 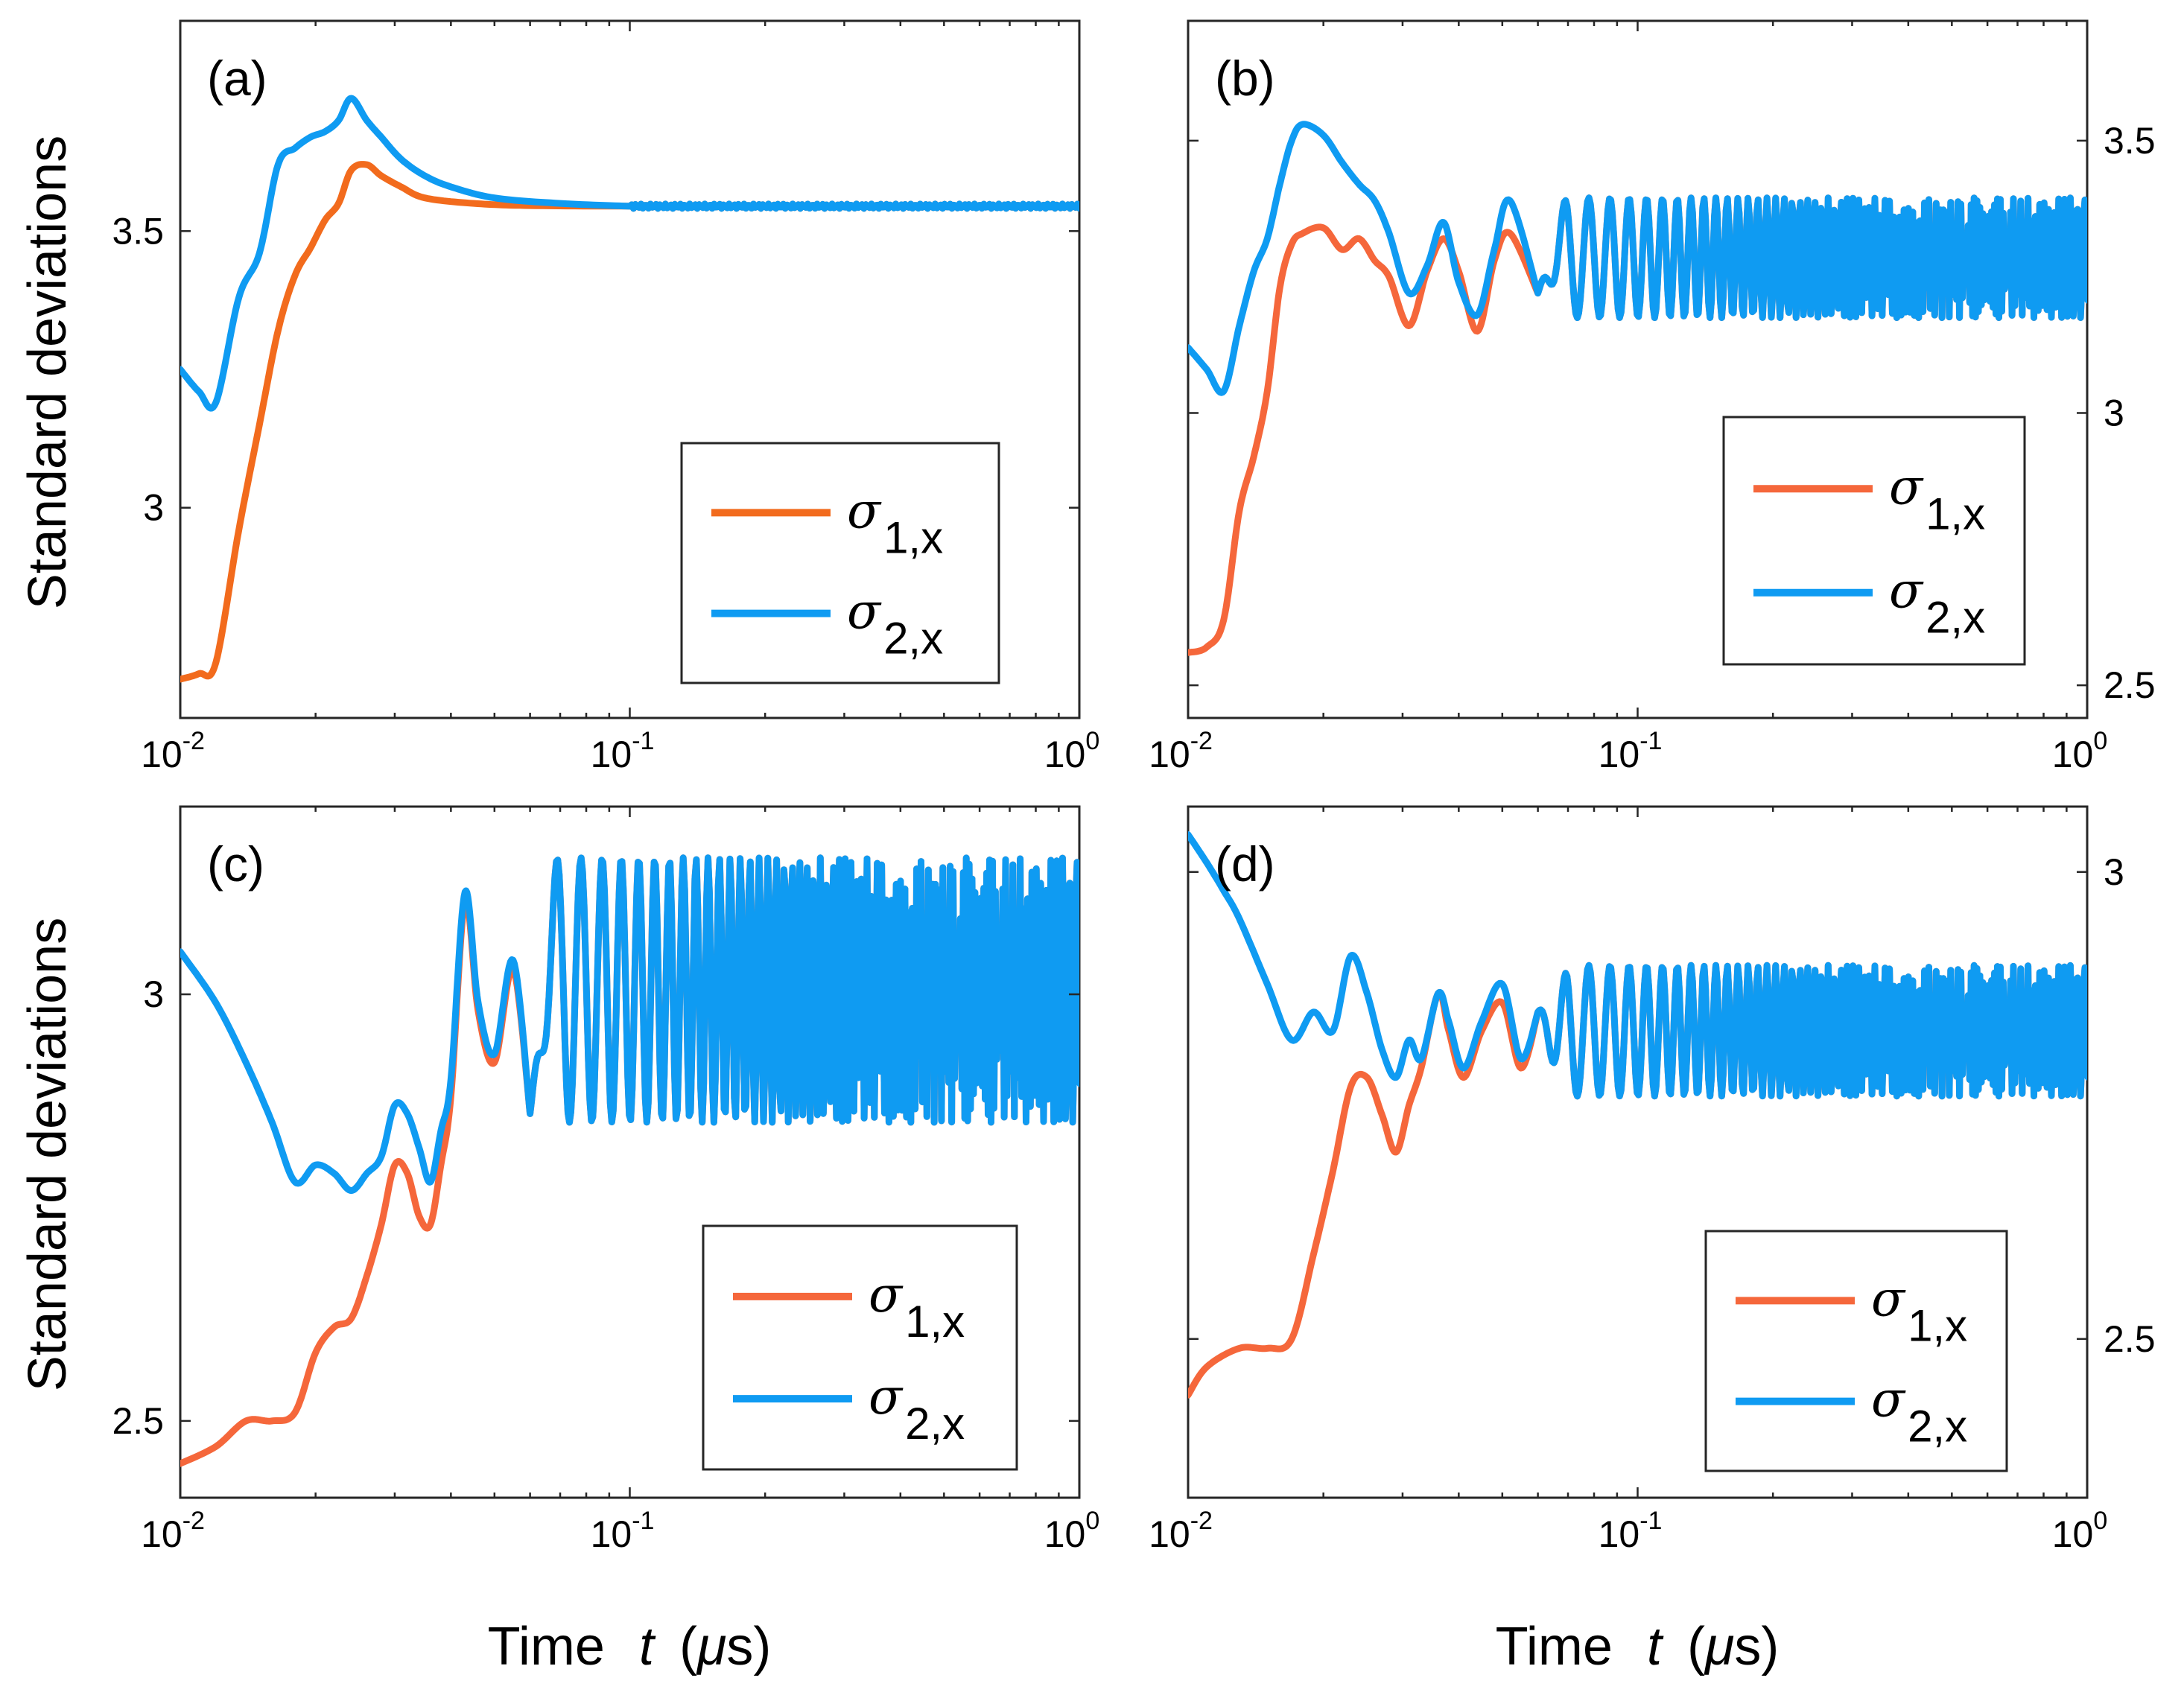 What do you see at coordinates (1245, 863) in the screenshot?
I see `panel-label: (d)` at bounding box center [1245, 863].